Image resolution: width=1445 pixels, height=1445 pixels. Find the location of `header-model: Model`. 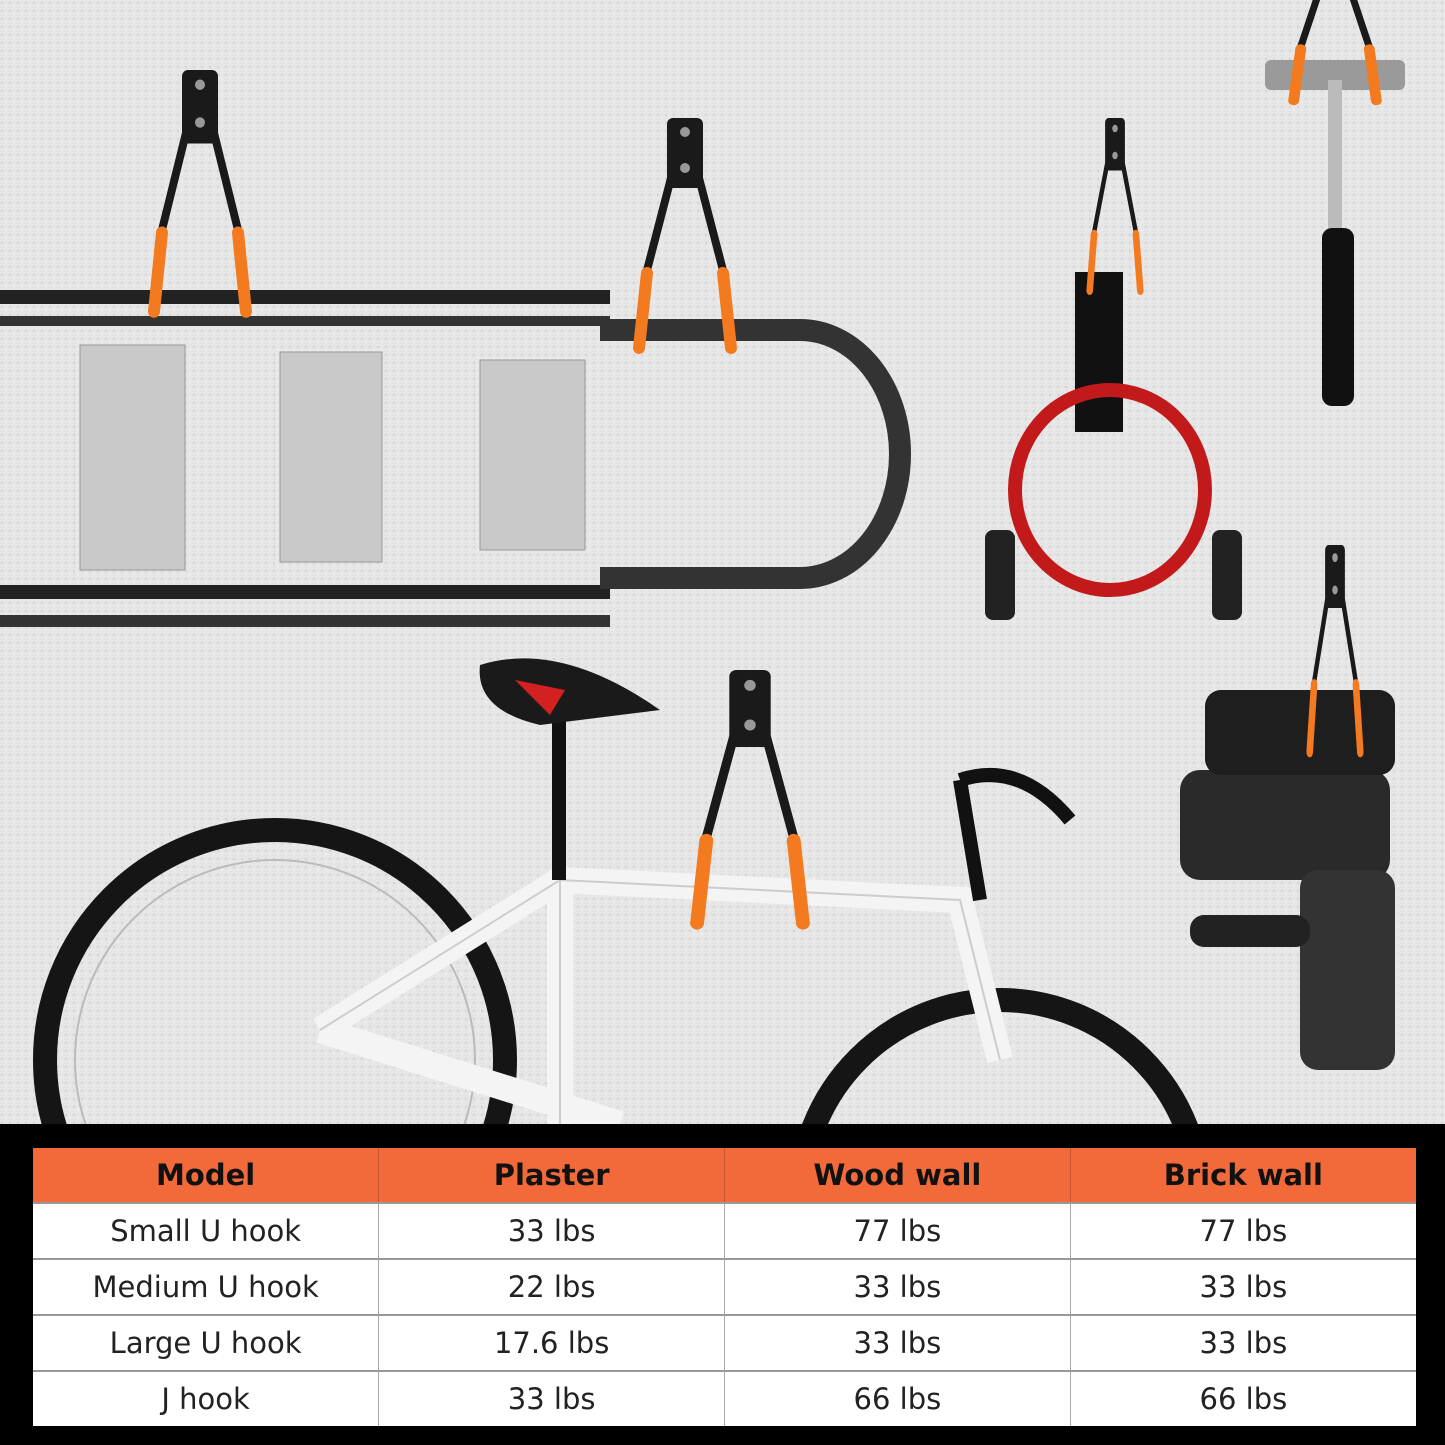

header-model: Model is located at coordinates (206, 1175).